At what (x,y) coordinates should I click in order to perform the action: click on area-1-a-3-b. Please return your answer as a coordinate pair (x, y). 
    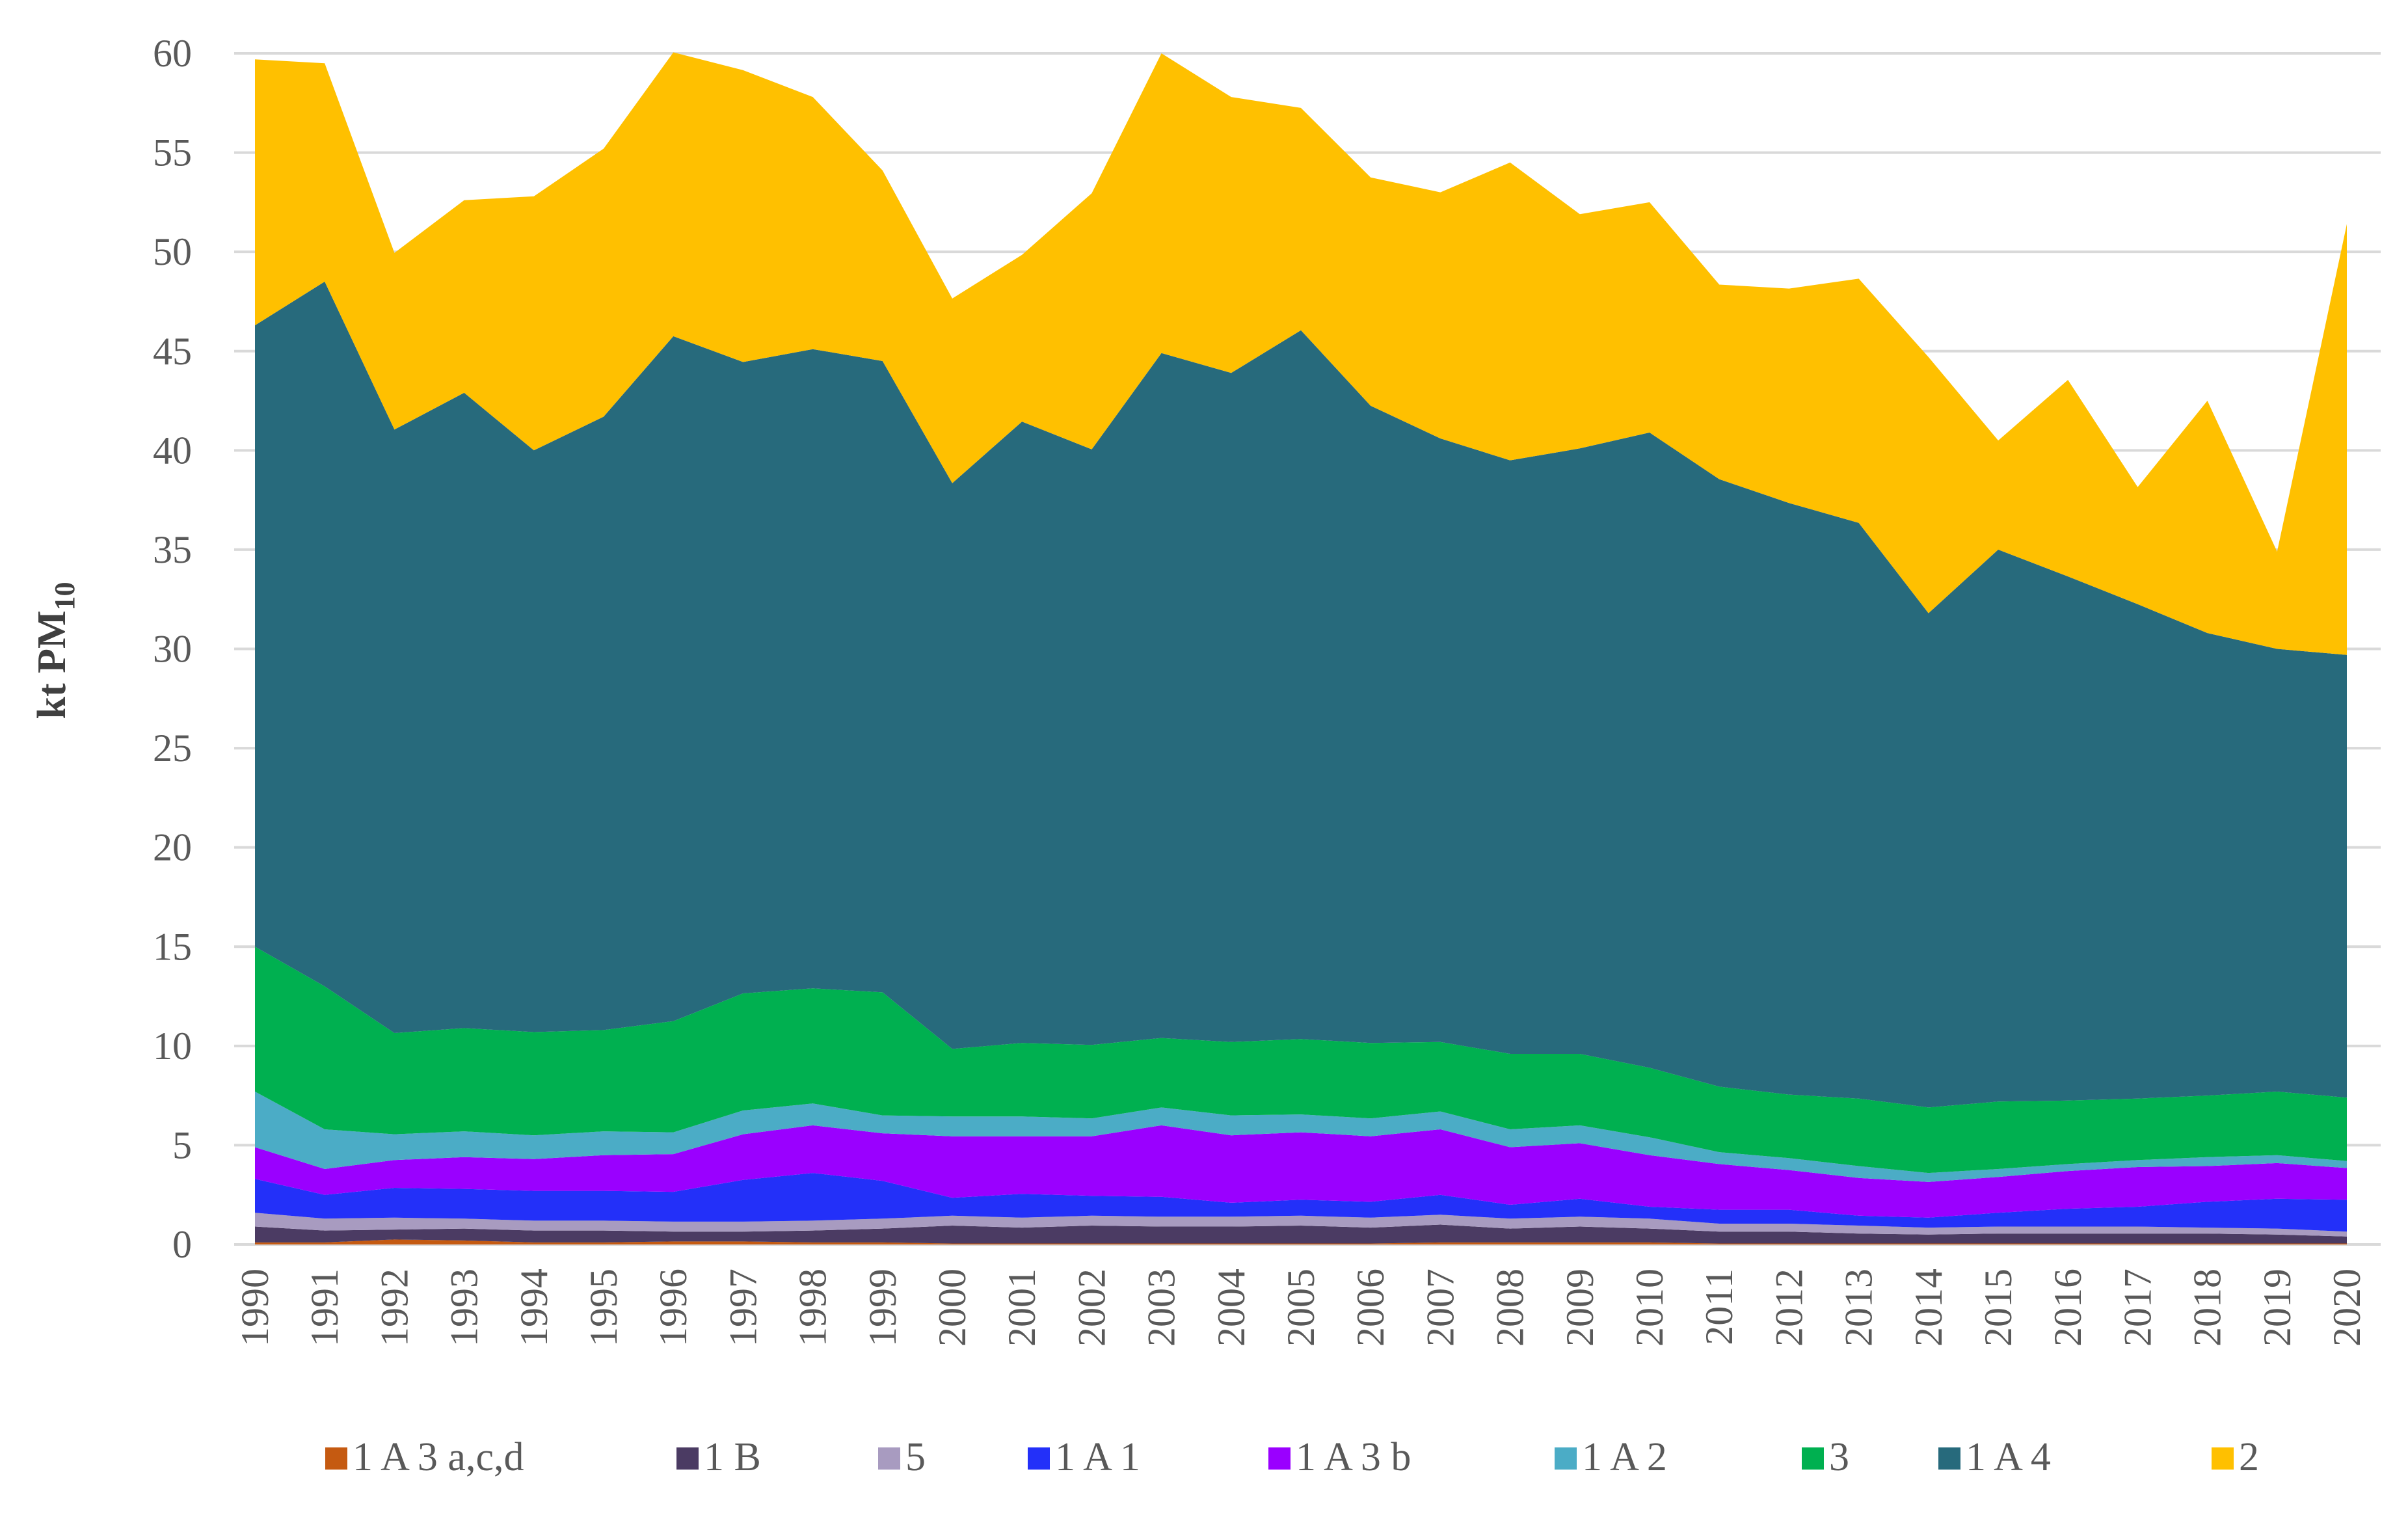
    Looking at the image, I should click on (1301, 1171).